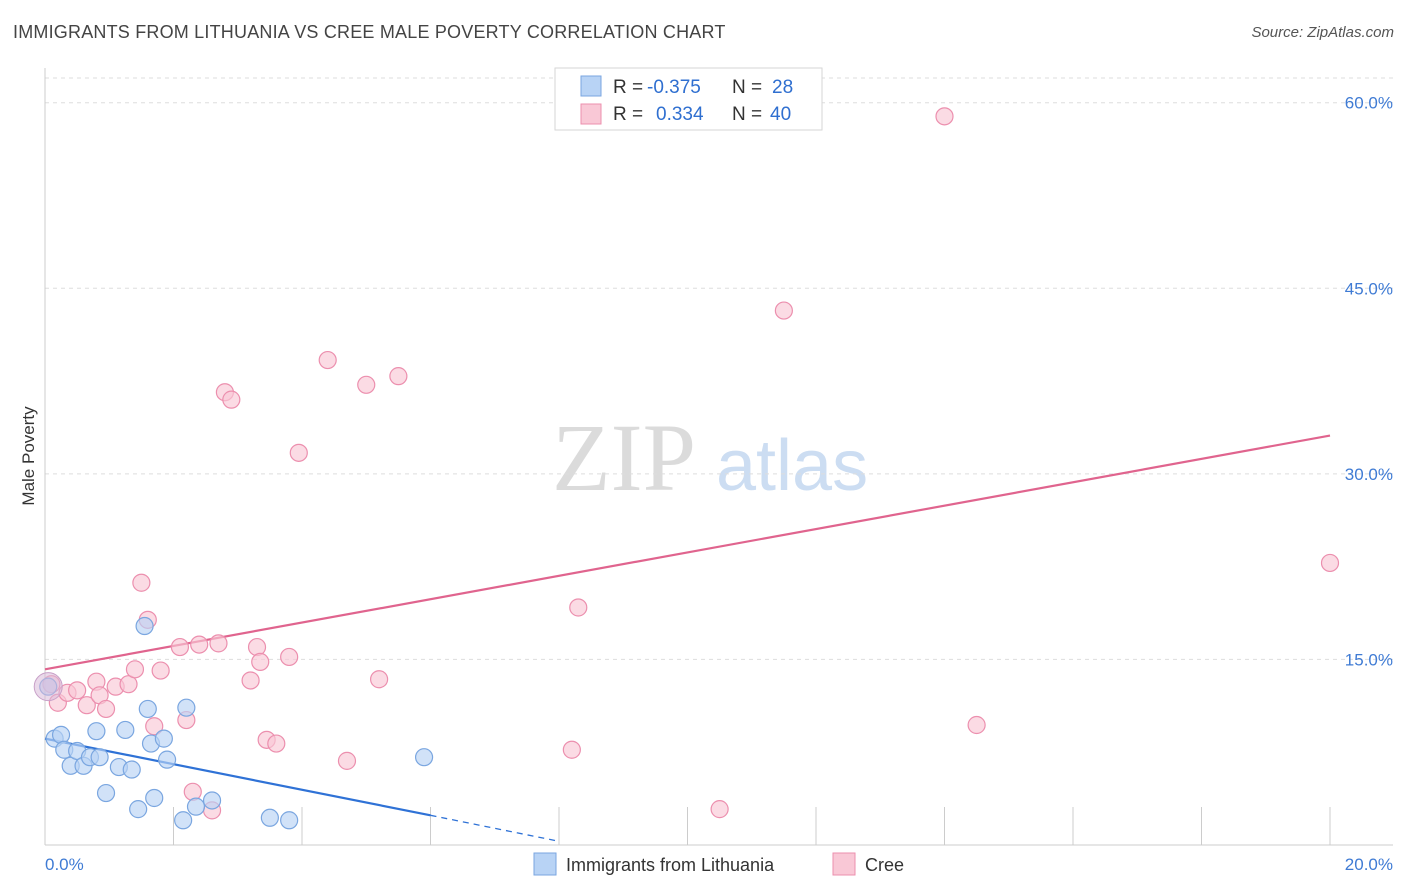 The width and height of the screenshot is (1406, 892). I want to click on bottom-legend-swatch-pink, so click(844, 864).